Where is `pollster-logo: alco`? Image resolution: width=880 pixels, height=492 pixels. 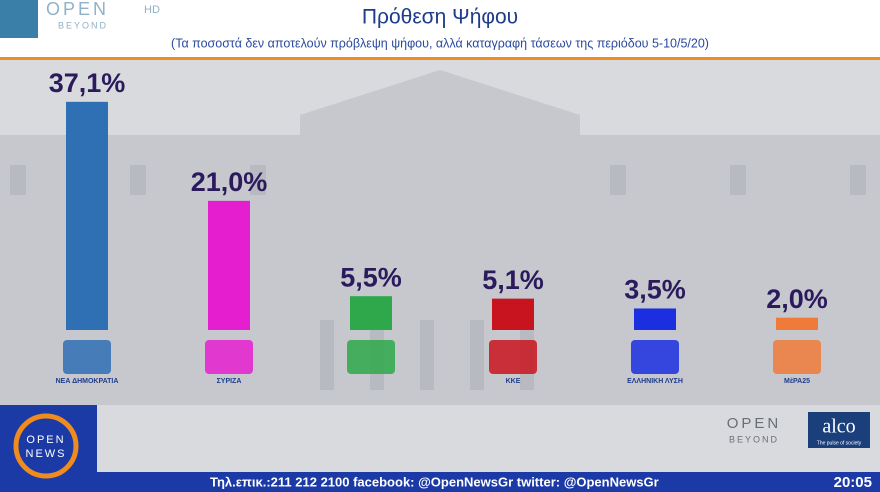
pollster-logo: alco is located at coordinates (838, 427).